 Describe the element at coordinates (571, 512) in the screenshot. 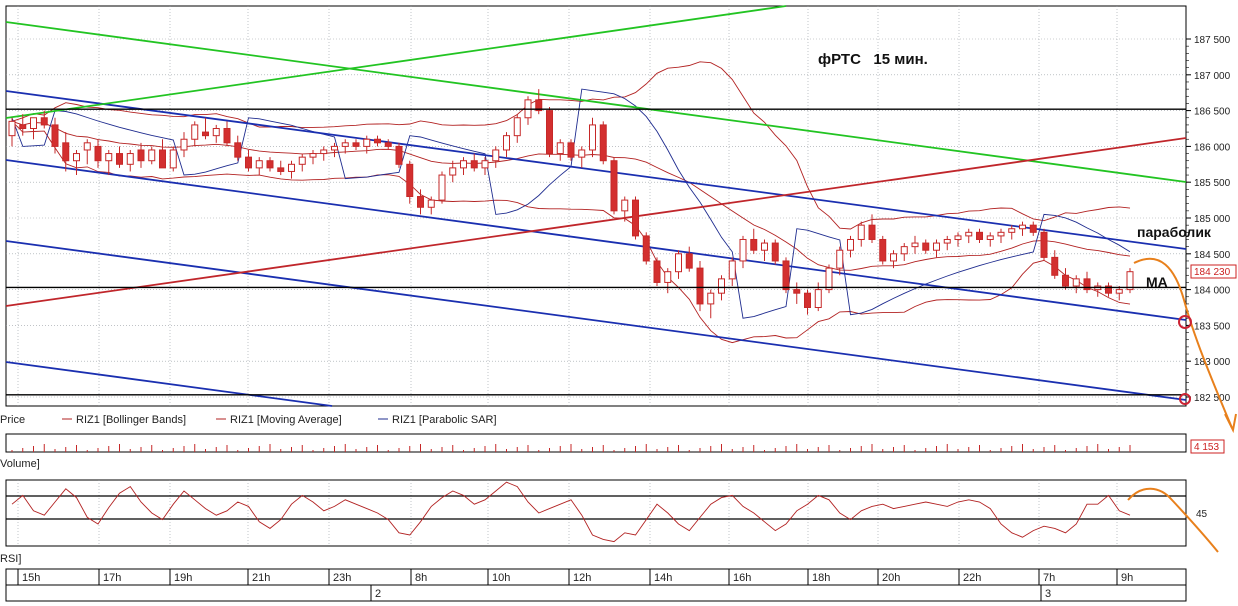

I see `rsi-line` at that location.